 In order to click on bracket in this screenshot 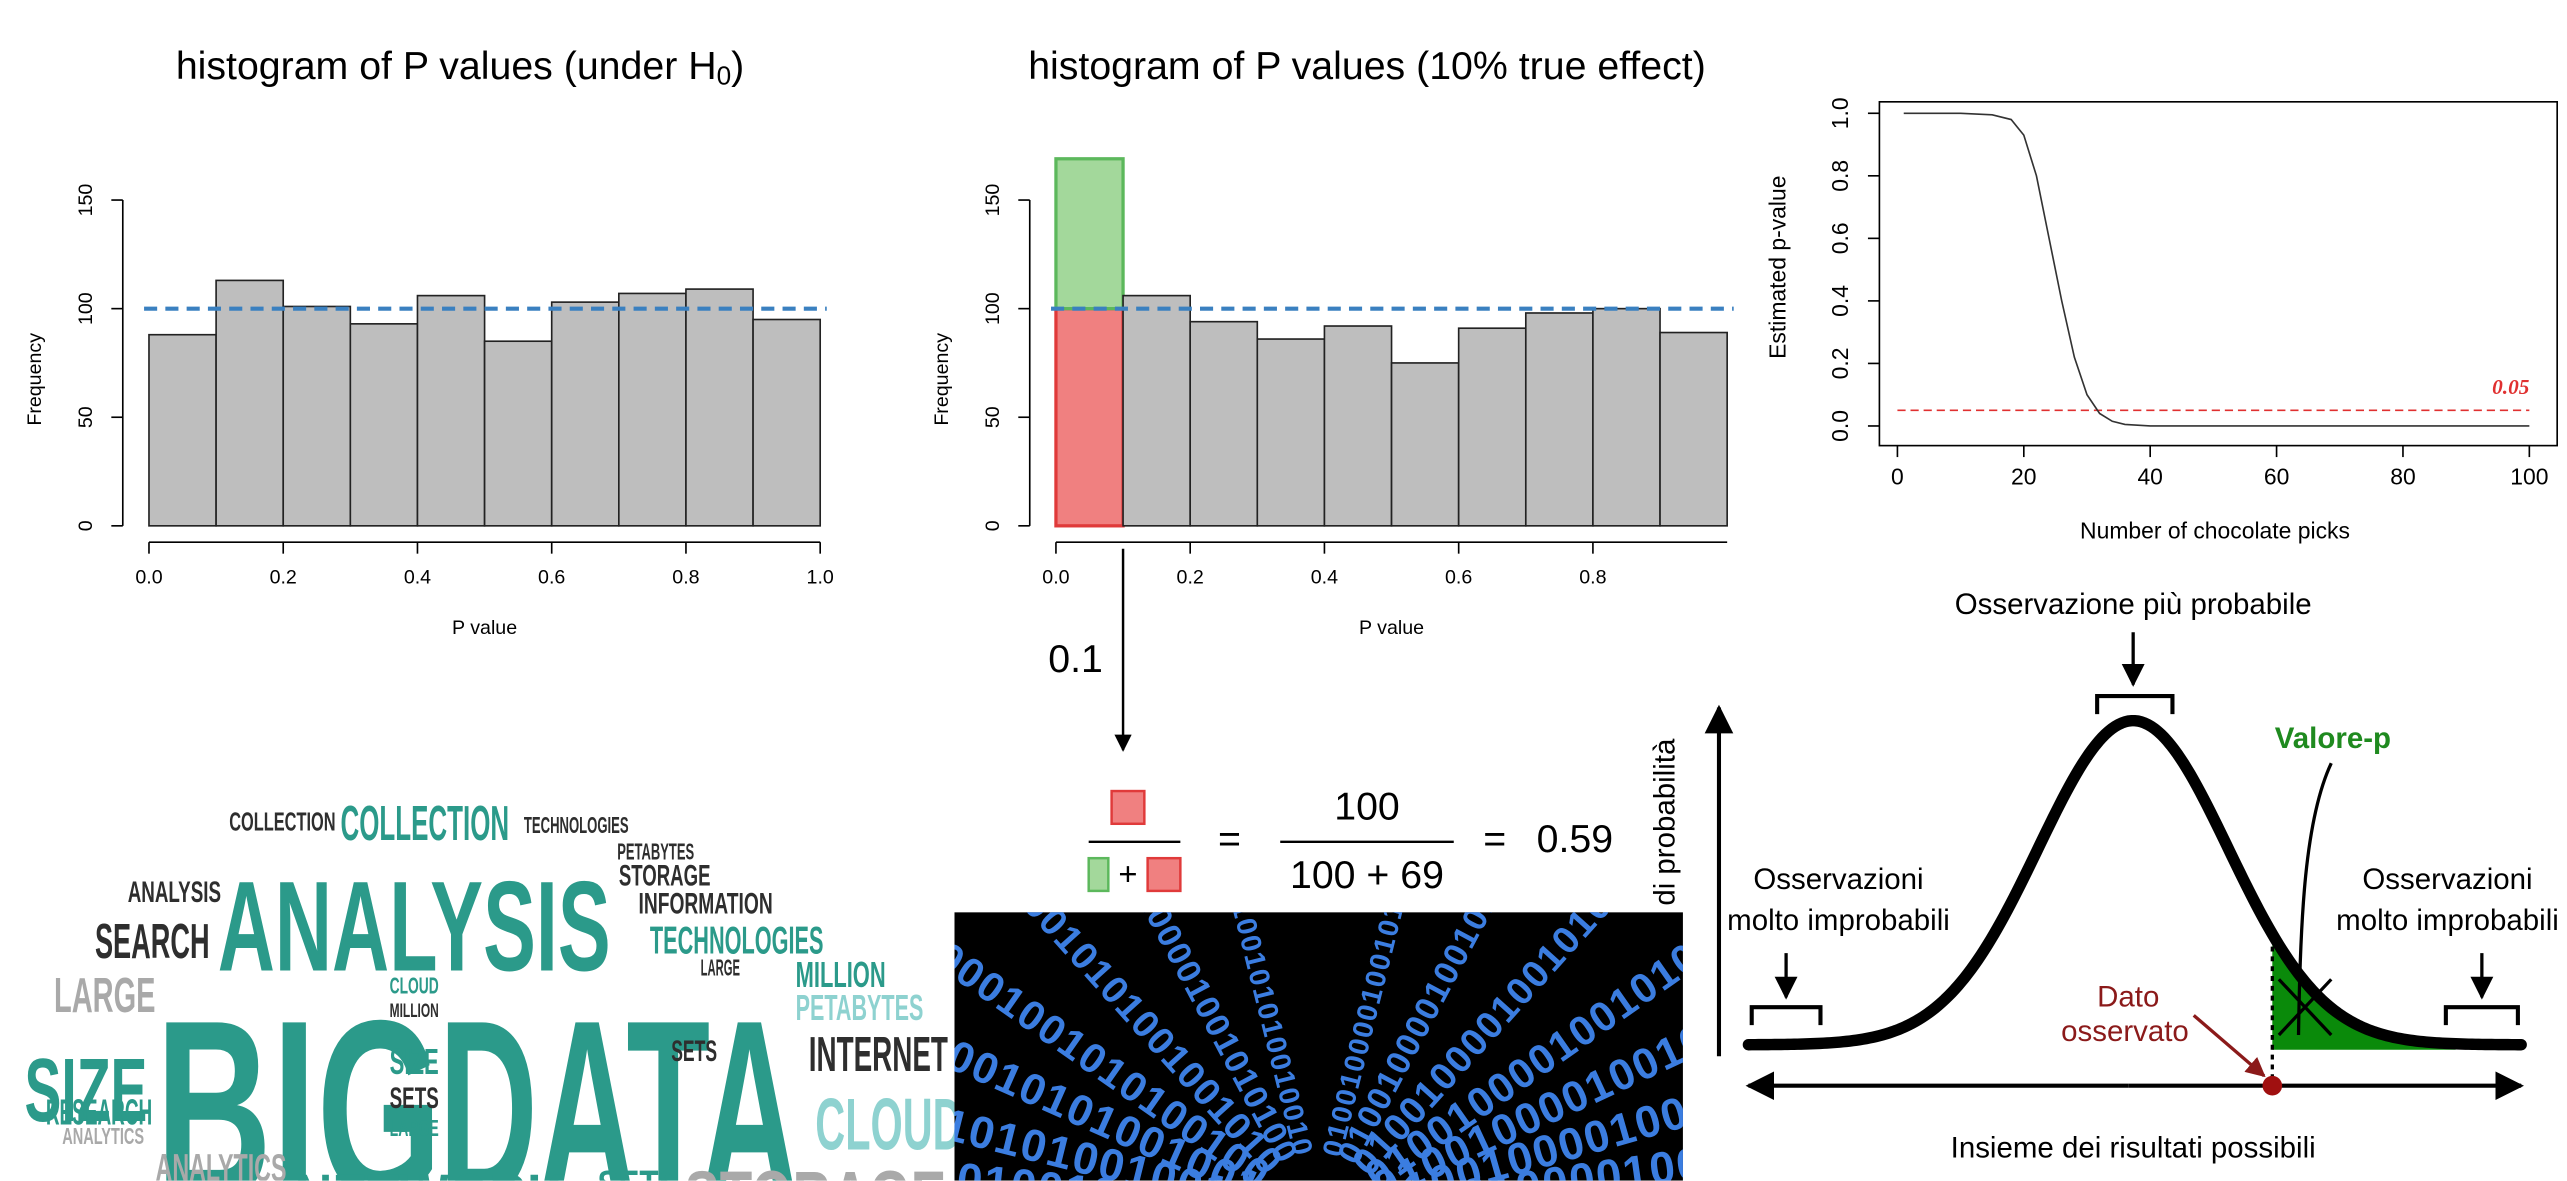, I will do `click(2481, 1015)`.